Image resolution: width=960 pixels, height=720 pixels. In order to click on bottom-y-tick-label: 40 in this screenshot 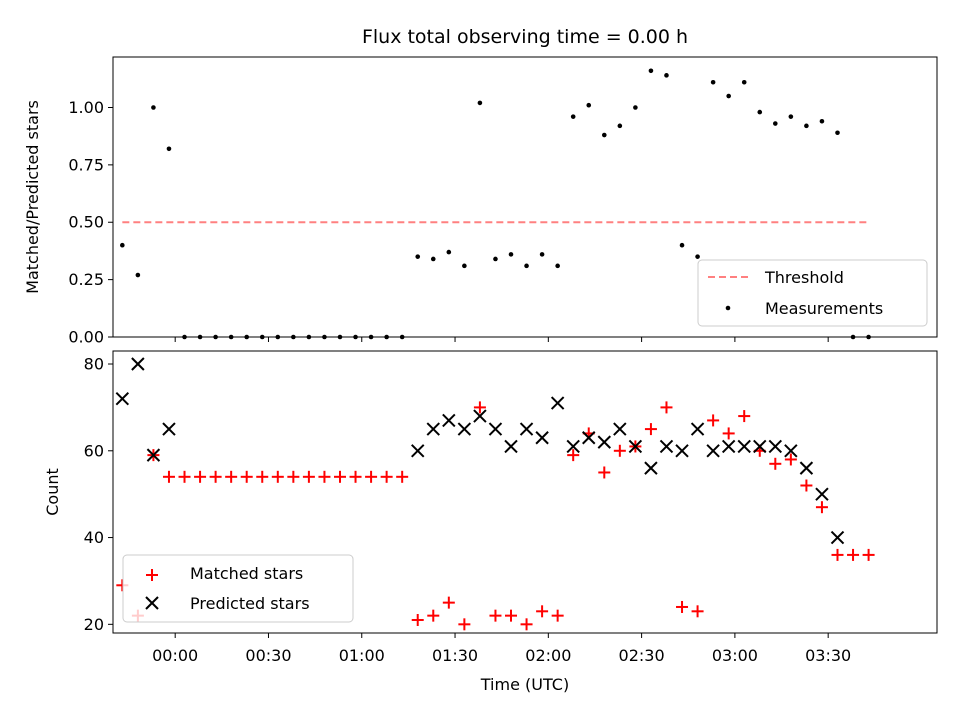, I will do `click(94, 537)`.